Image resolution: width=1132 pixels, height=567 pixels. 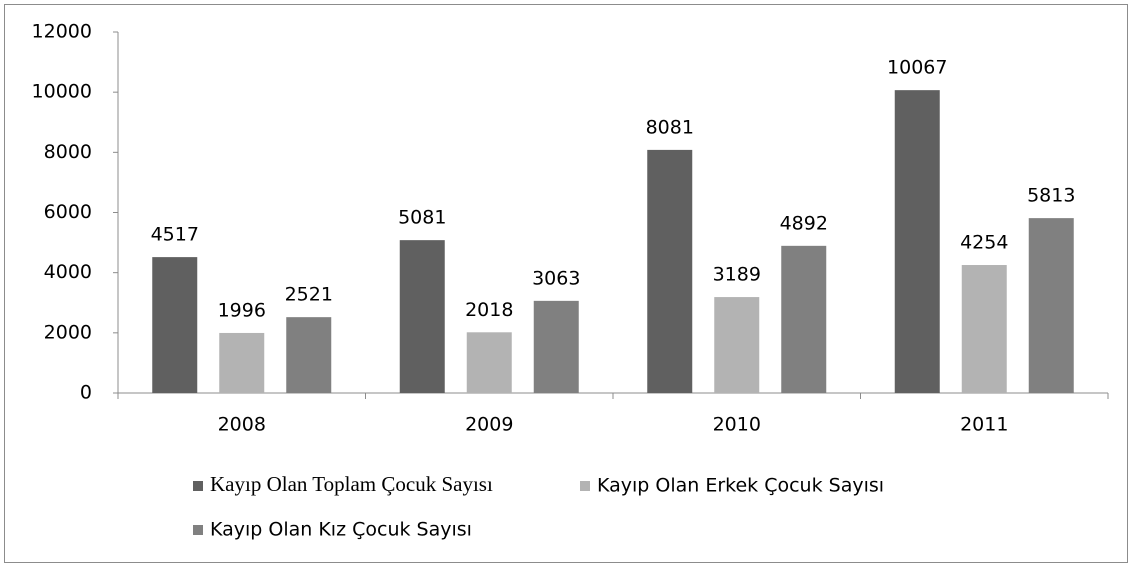 I want to click on y-tick-label: 8000, so click(x=68, y=152).